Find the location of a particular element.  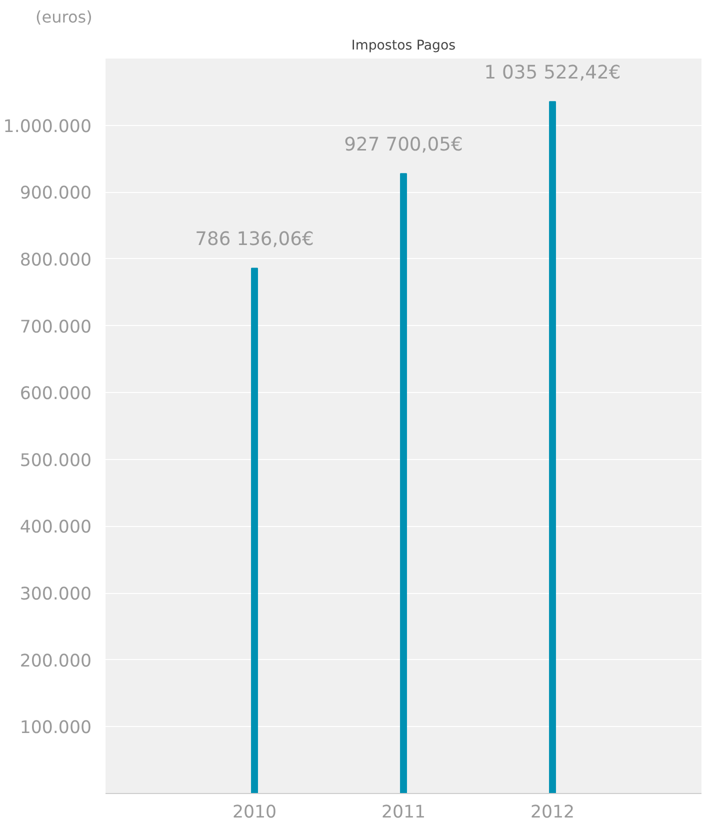

y-axis-title: (euros) is located at coordinates (64, 17).